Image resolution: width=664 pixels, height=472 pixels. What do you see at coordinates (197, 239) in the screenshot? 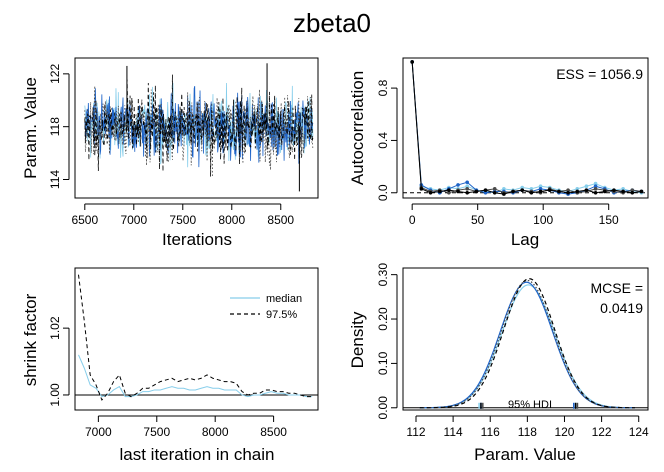
I see `trace-x-axis-label: Iterations` at bounding box center [197, 239].